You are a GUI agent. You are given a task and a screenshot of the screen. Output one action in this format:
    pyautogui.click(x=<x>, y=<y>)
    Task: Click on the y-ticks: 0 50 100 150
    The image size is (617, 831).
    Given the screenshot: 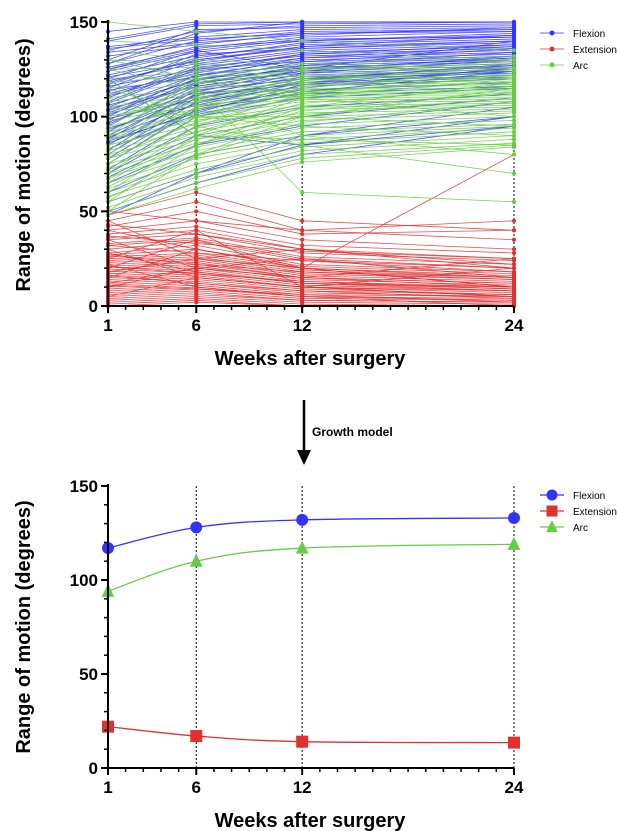 What is the action you would take?
    pyautogui.click(x=89, y=627)
    